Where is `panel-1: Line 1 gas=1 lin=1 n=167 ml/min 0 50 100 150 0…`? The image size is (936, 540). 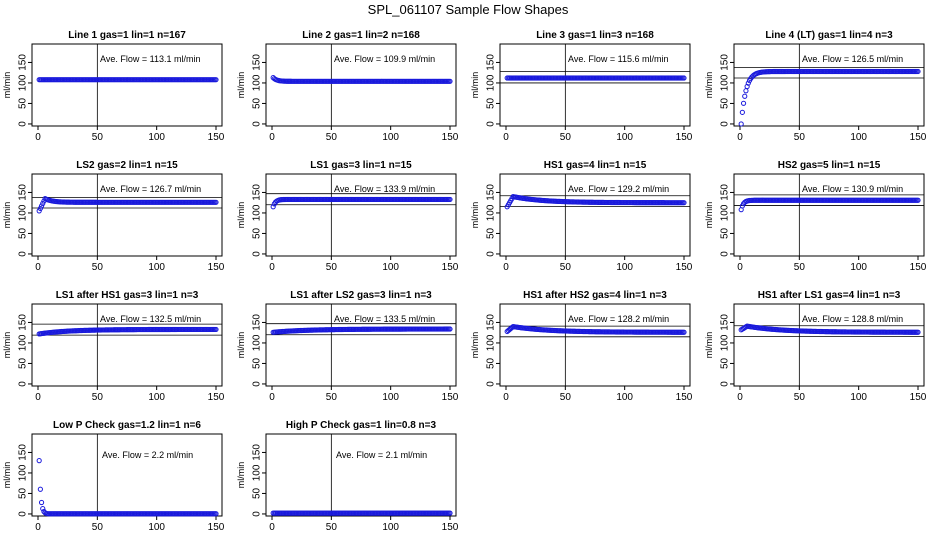
panel-1: Line 1 gas=1 lin=1 n=167 ml/min 0 50 100 150 0… is located at coordinates (113, 86).